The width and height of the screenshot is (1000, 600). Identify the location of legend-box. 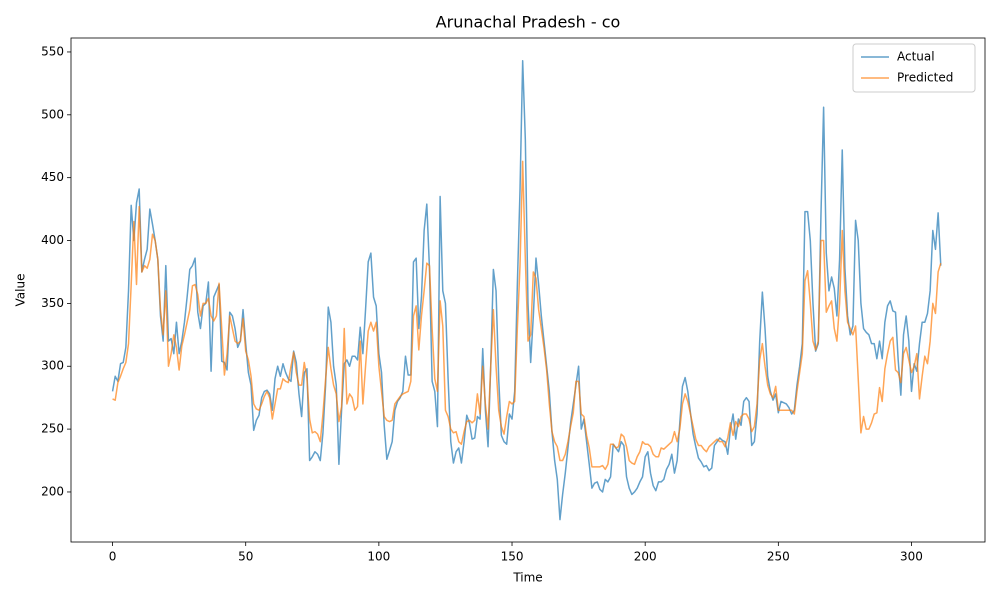
(914, 68).